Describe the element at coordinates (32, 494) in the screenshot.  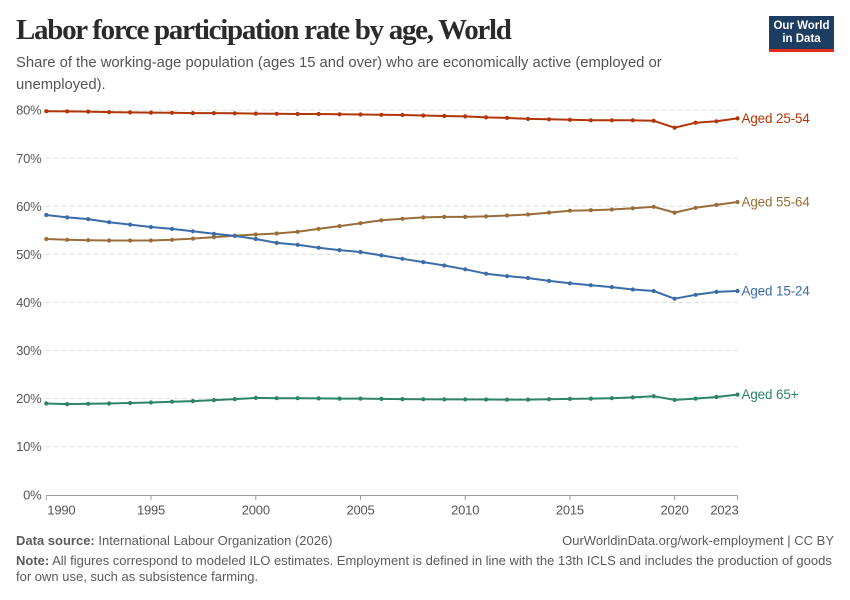
I see `svg-text: 0%` at that location.